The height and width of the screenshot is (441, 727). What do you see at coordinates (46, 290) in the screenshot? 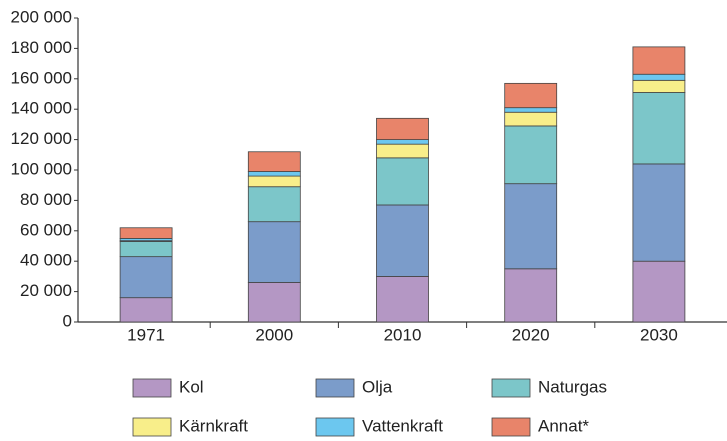
I see `y-tick-label: 20 000` at bounding box center [46, 290].